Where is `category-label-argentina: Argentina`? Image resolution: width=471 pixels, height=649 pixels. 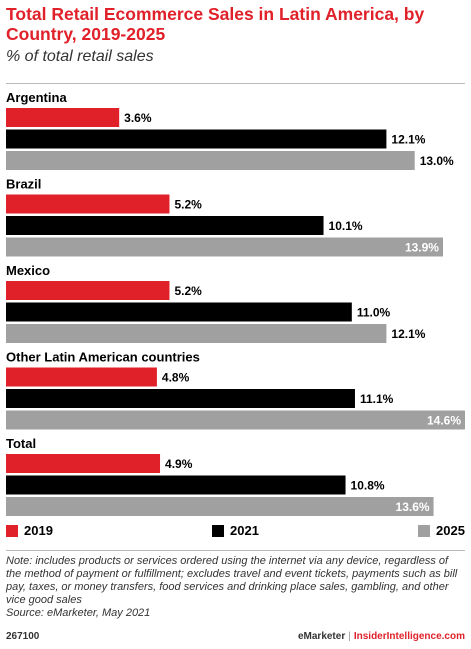 category-label-argentina: Argentina is located at coordinates (36, 97).